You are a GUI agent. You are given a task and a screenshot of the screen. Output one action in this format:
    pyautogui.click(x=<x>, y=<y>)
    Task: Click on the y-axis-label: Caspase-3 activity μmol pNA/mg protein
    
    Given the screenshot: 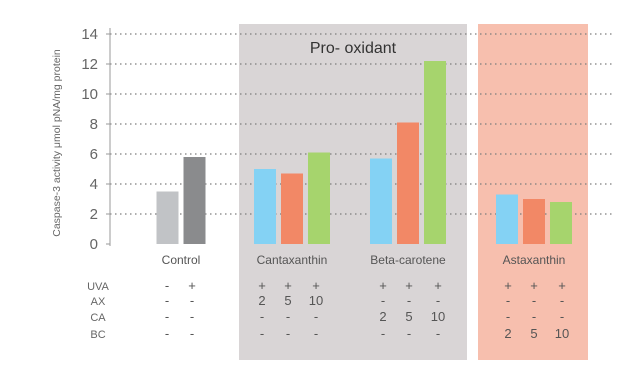 What is the action you would take?
    pyautogui.click(x=57, y=143)
    